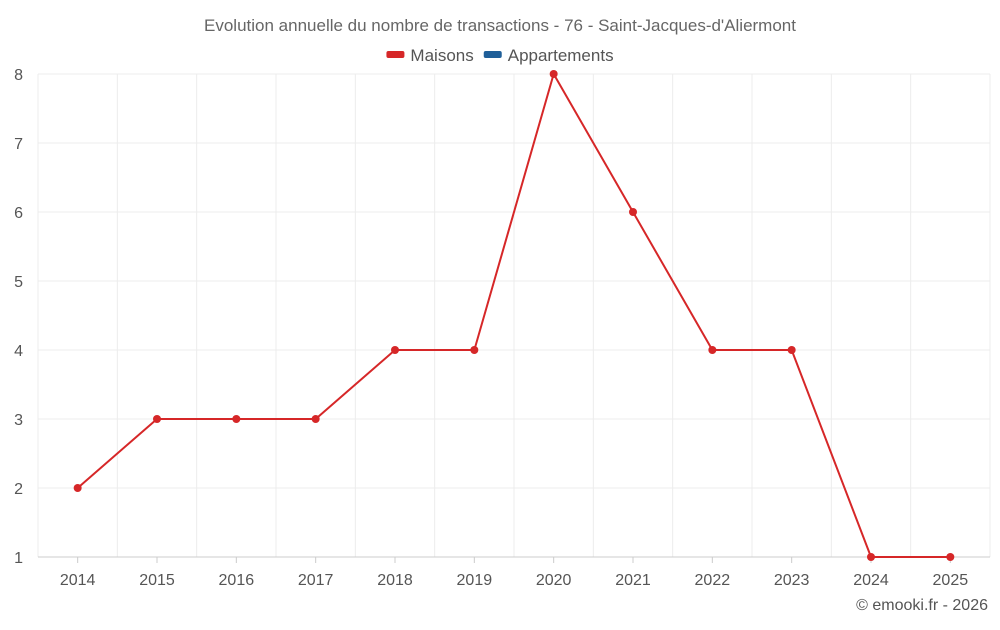  What do you see at coordinates (922, 605) in the screenshot?
I see `copyright-footer: © emooki.fr - 2026` at bounding box center [922, 605].